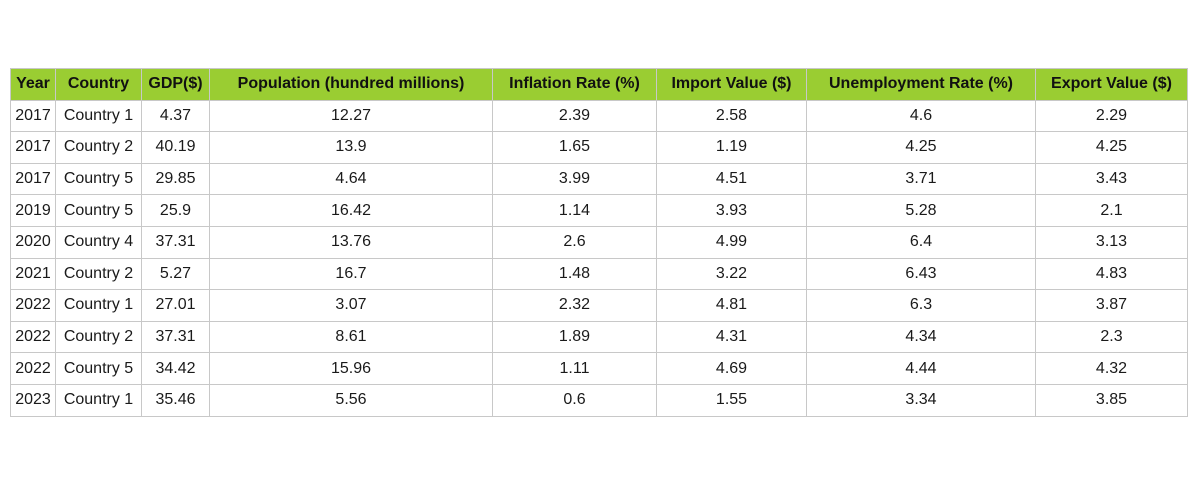  I want to click on table-cell: 35.46, so click(175, 400).